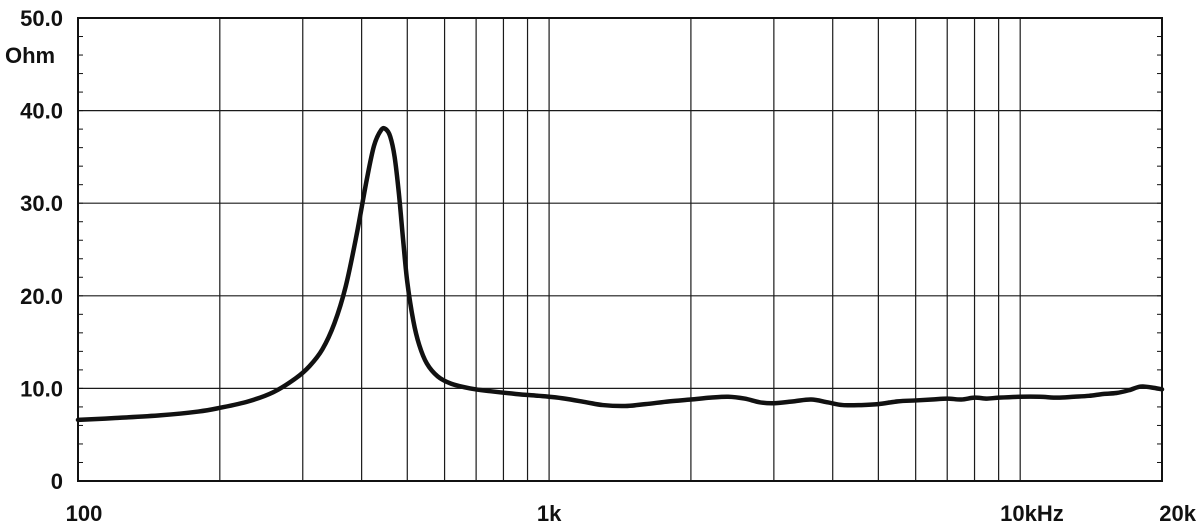 The height and width of the screenshot is (529, 1200). I want to click on y-tick-label-20: 20.0, so click(41, 296).